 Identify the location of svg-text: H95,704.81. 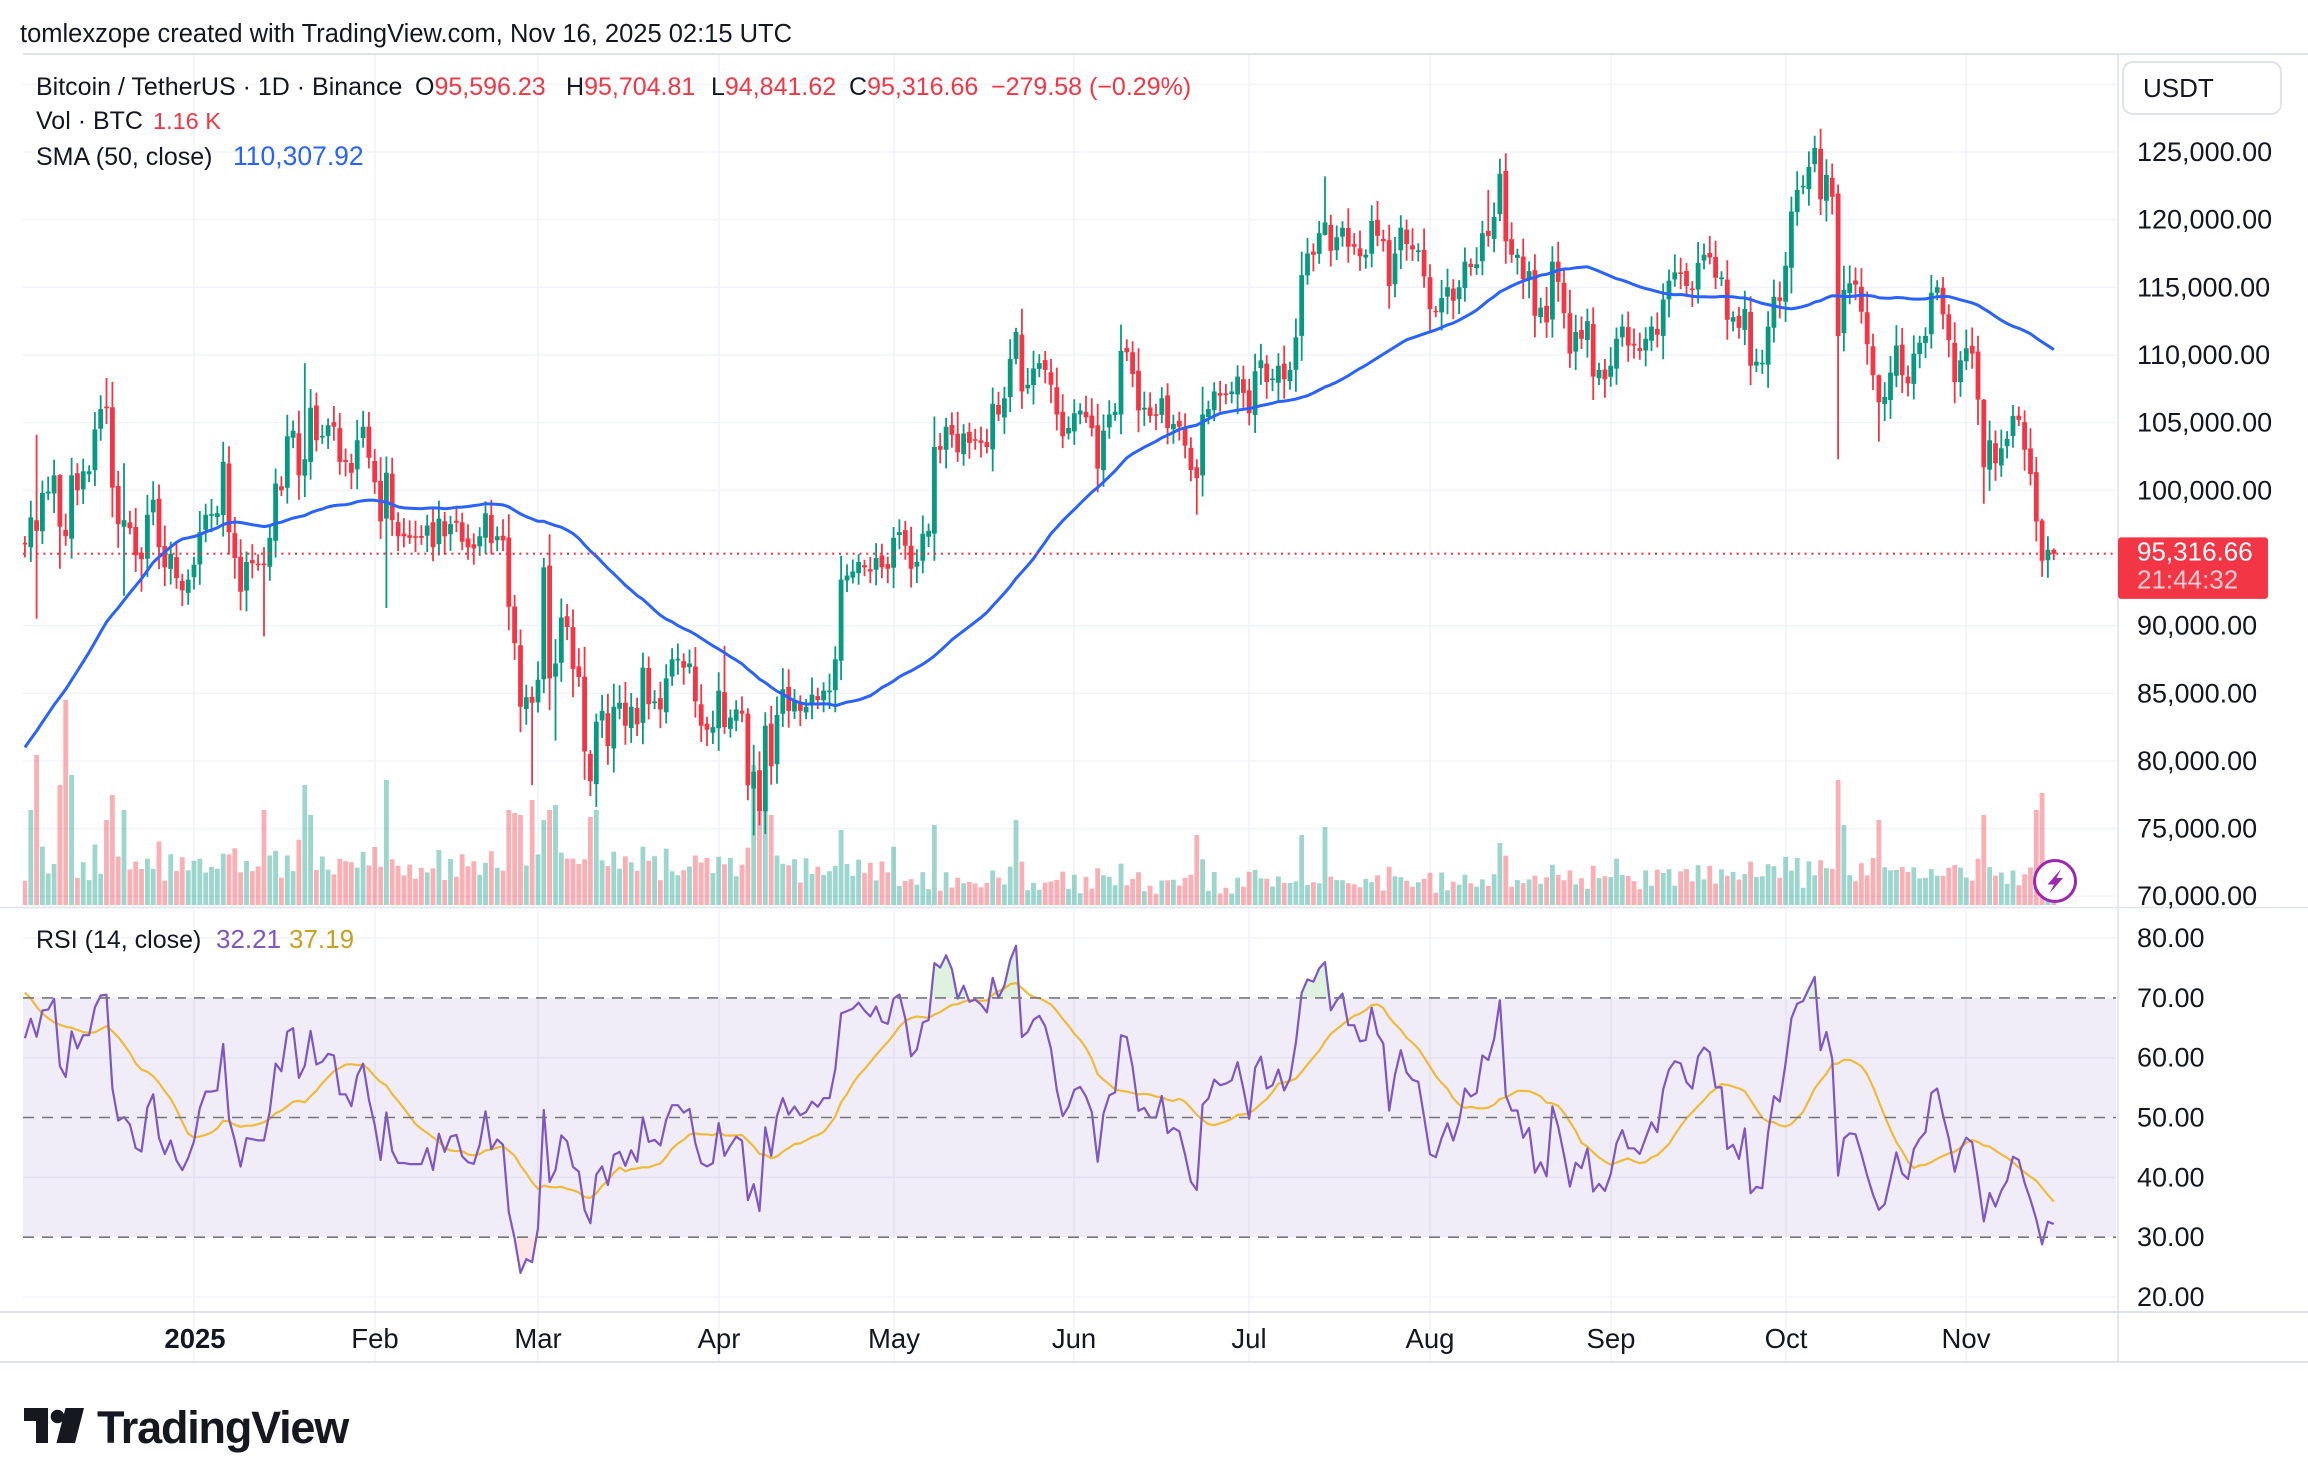
(630, 87).